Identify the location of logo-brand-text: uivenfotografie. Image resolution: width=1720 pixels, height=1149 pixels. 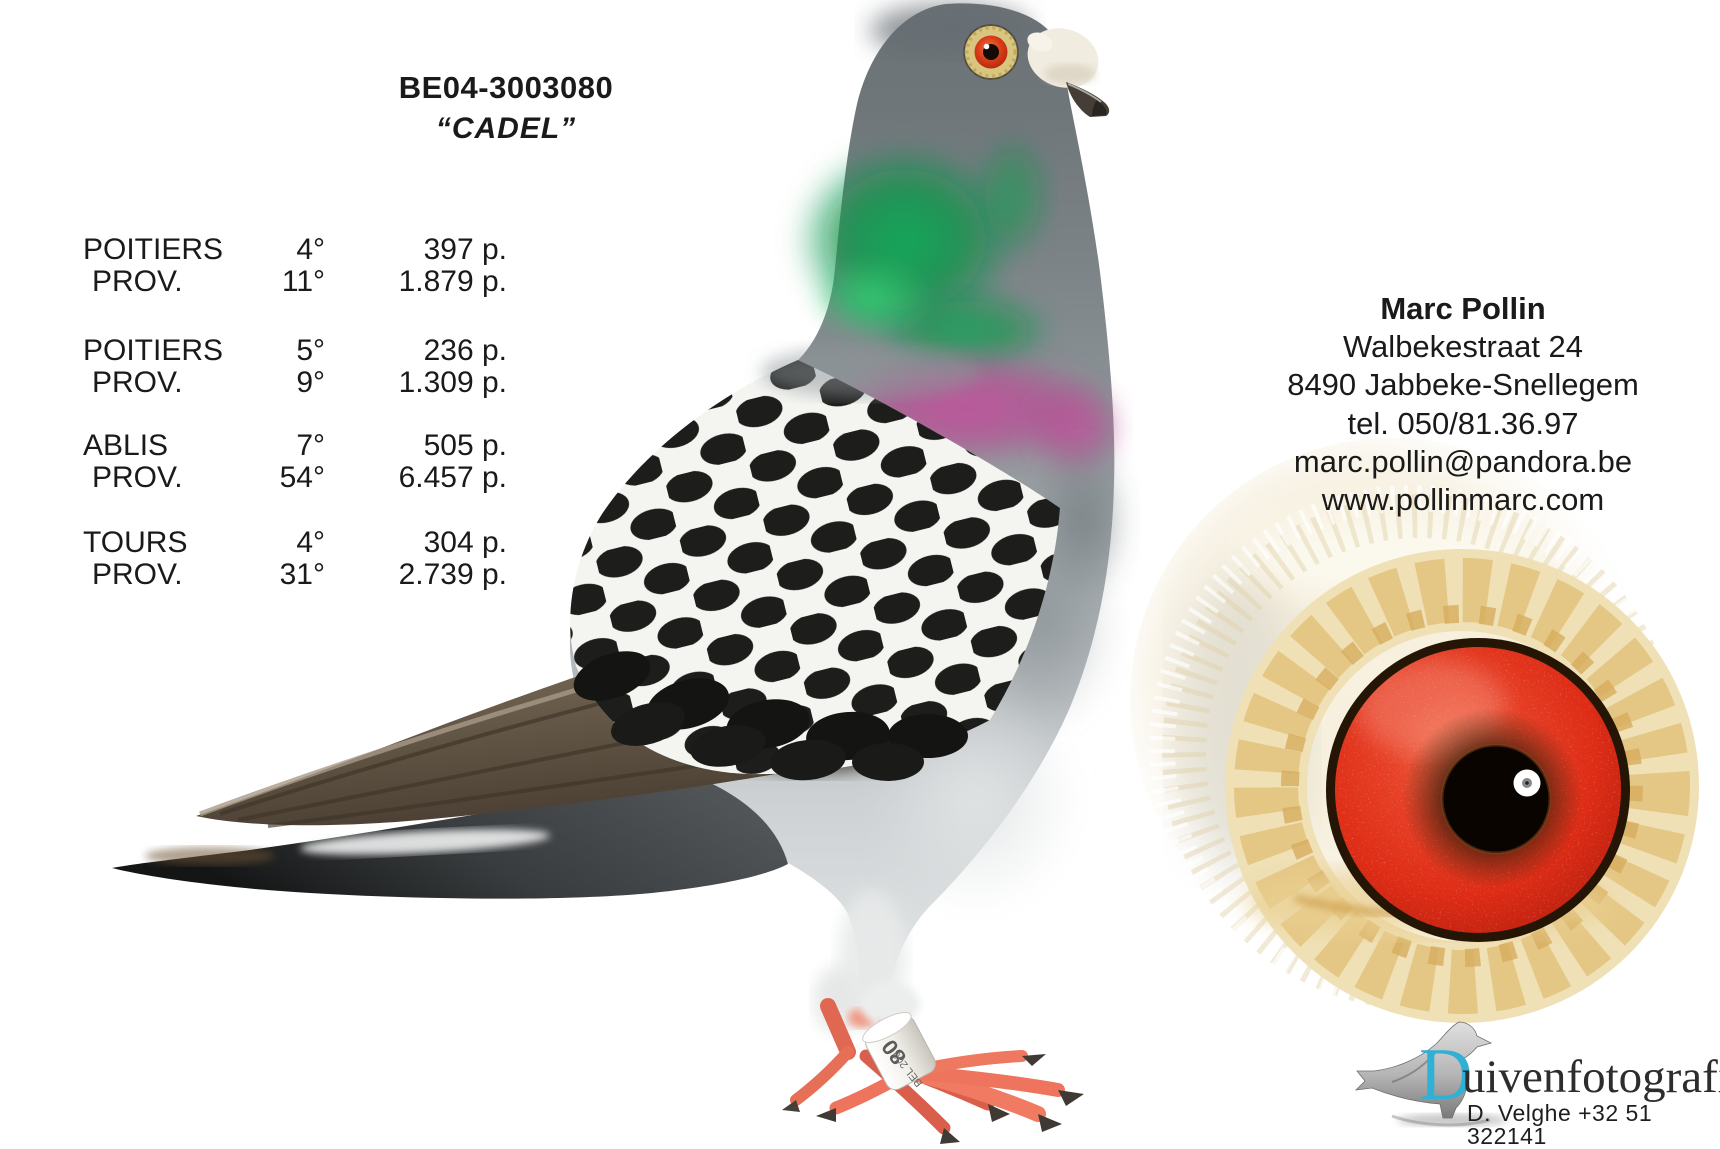
(1591, 1077).